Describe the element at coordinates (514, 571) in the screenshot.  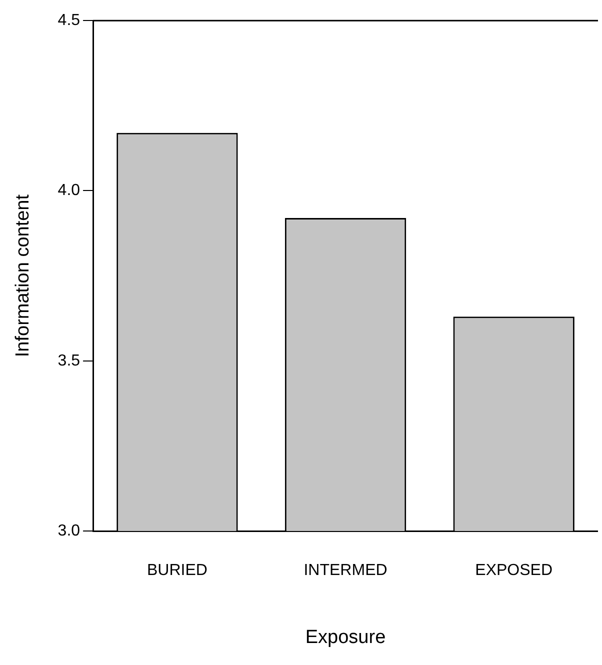
I see `x-tick-label: EXPOSED` at that location.